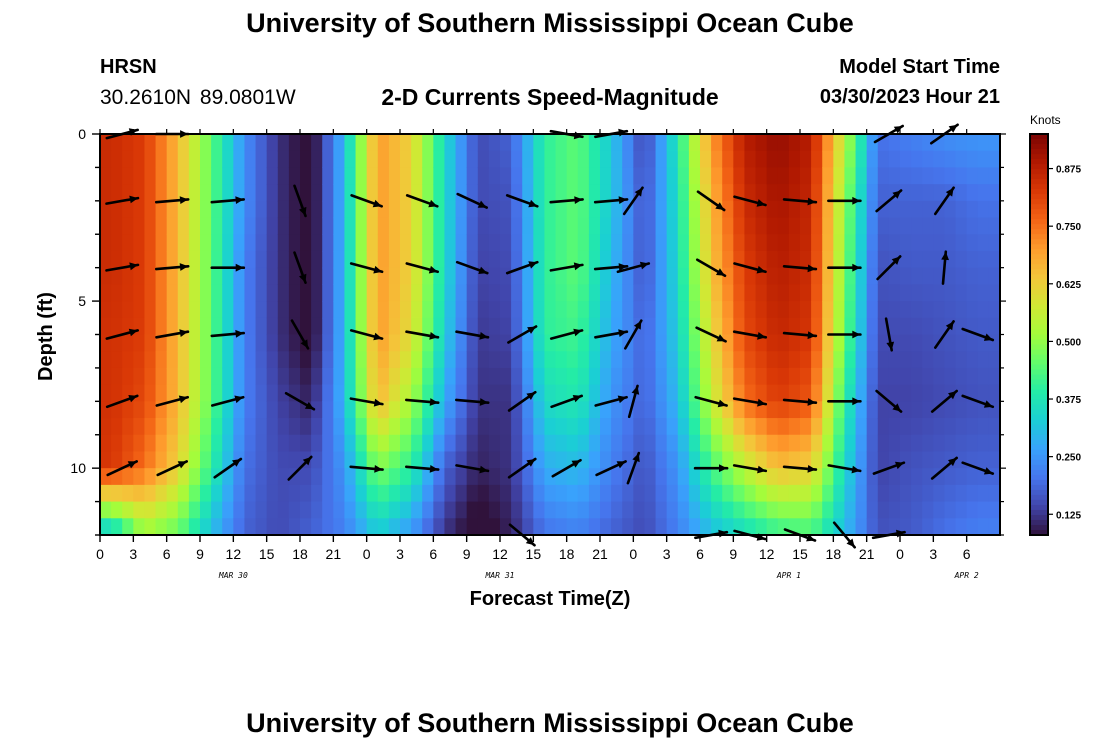  I want to click on x-tick-label: 9, so click(200, 554).